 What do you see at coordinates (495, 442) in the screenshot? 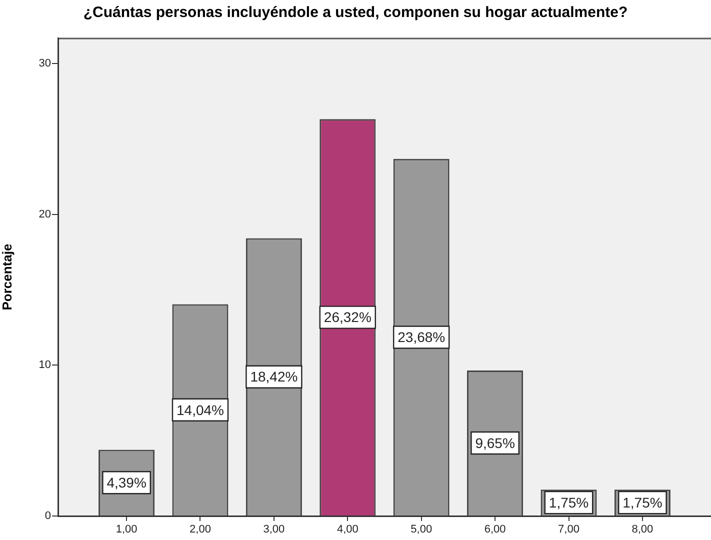
I see `data-label: 9,65%` at bounding box center [495, 442].